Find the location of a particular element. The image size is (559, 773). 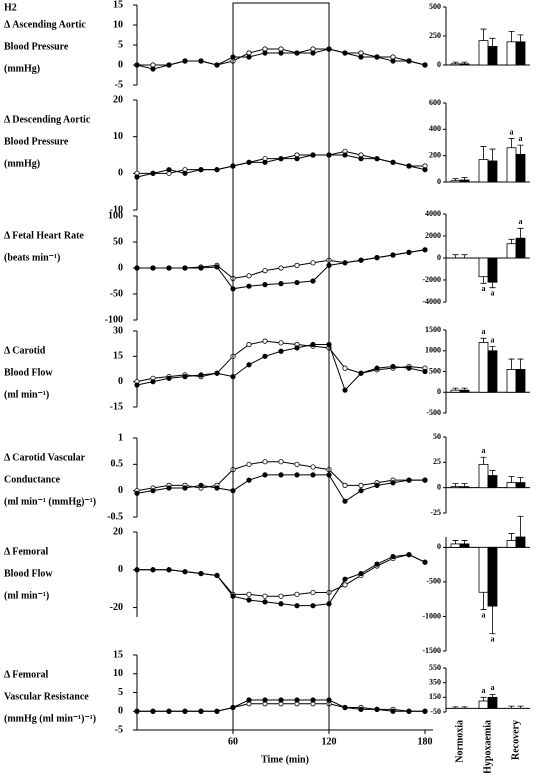

y-tick-label: 250 is located at coordinates (435, 35).